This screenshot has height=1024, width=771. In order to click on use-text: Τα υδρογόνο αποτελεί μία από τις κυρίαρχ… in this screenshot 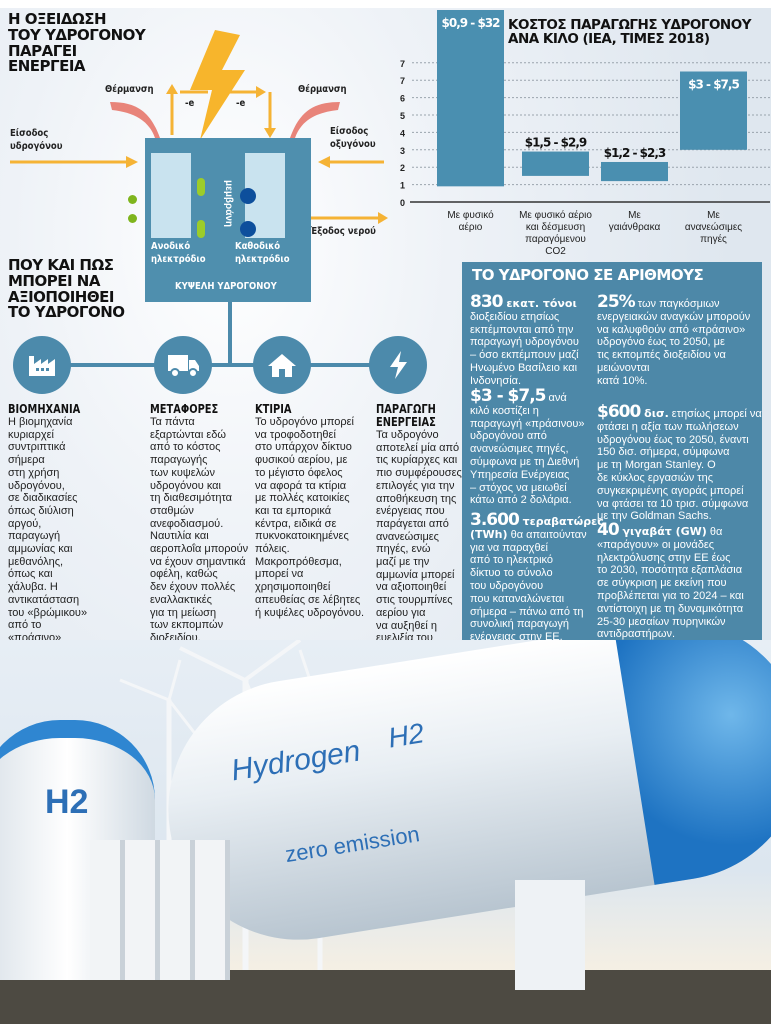, I will do `click(419, 543)`.